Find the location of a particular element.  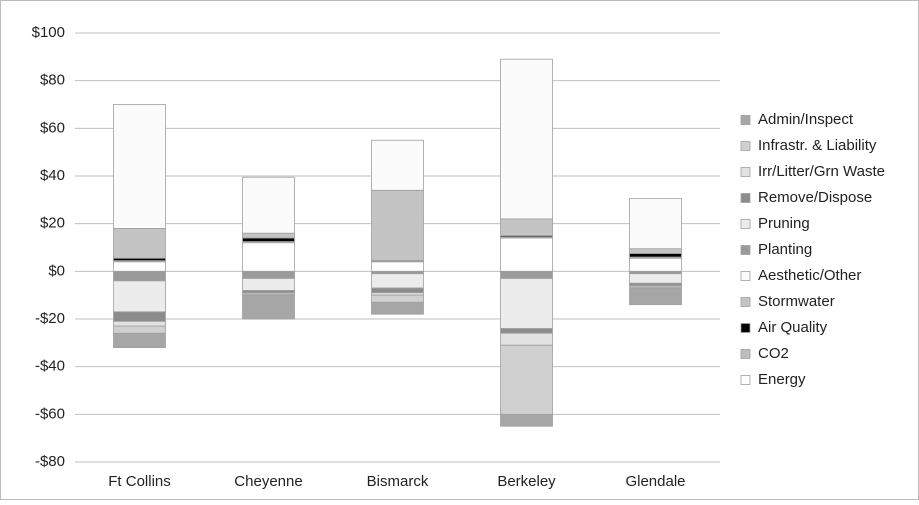

y-tick-label: -$20 is located at coordinates (50, 318).